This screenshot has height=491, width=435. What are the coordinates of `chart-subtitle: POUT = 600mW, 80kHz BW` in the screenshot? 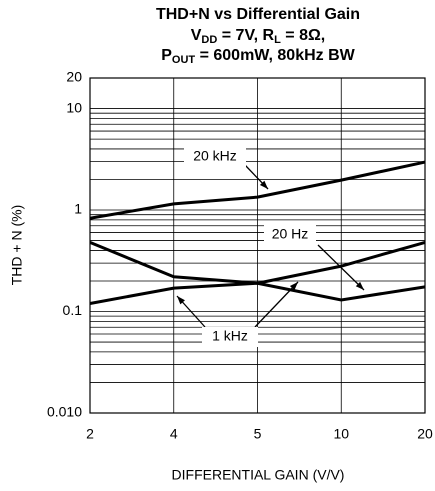 It's located at (258, 56).